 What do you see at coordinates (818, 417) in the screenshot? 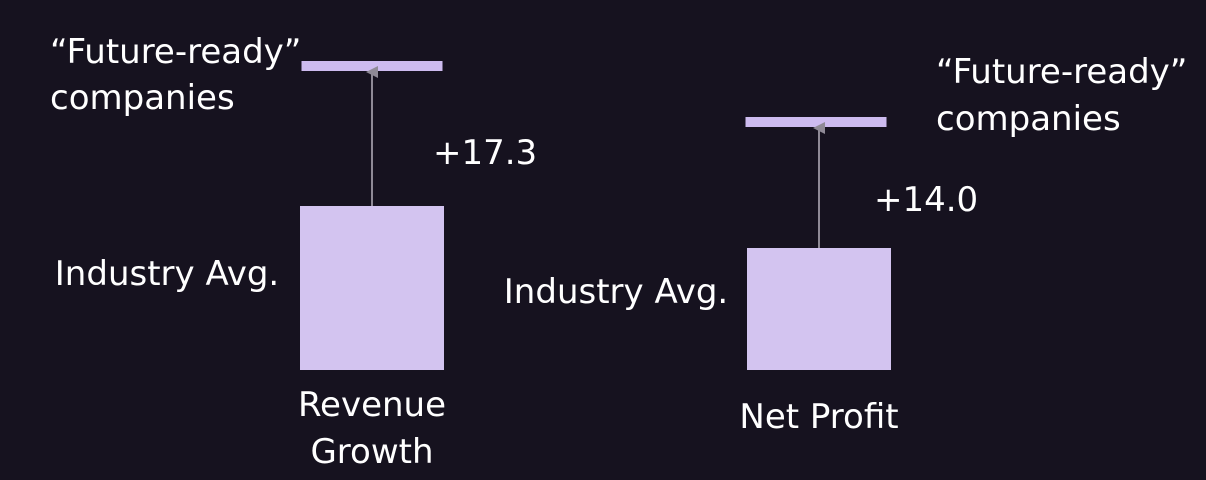
I see `category-label-line: Net Profit` at bounding box center [818, 417].